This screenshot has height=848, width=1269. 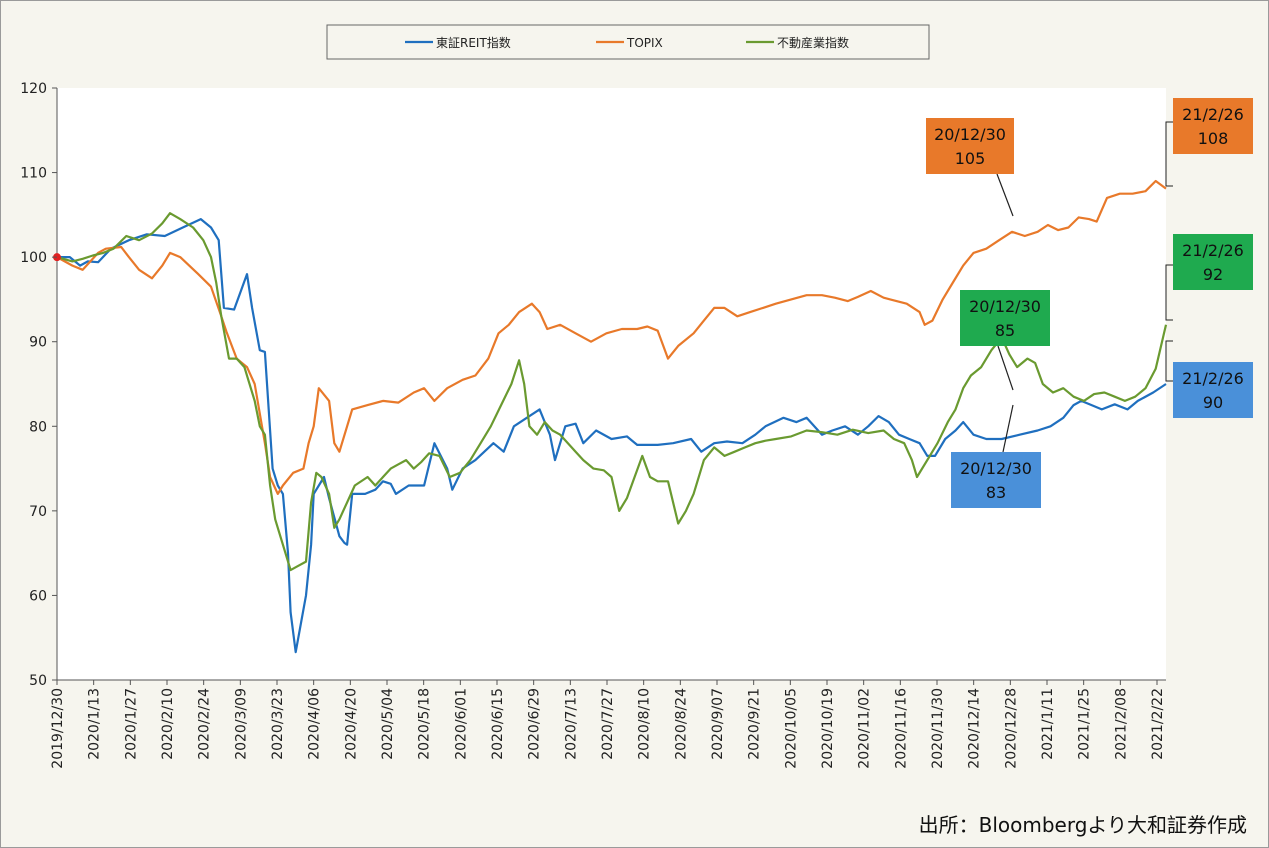 What do you see at coordinates (351, 724) in the screenshot?
I see `x-tick-label: 2020/4/20` at bounding box center [351, 724].